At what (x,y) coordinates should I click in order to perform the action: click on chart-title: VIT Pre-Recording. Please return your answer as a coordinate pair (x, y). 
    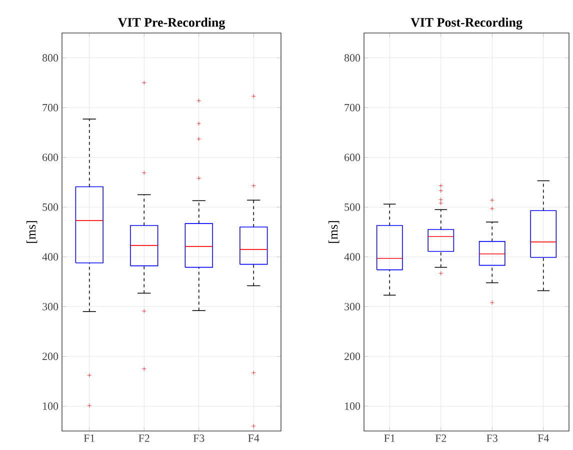
    Looking at the image, I should click on (172, 24).